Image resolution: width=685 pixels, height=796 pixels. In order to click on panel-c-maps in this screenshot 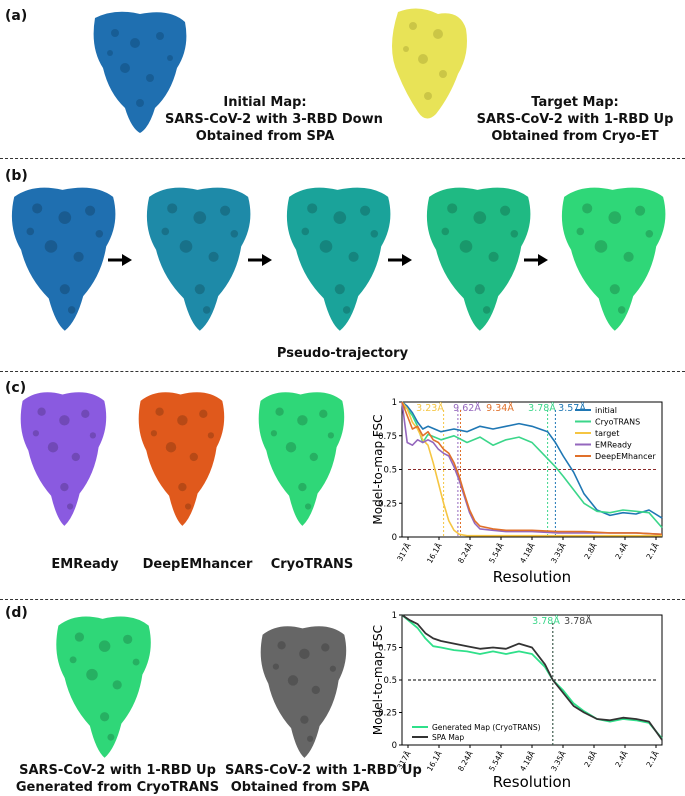, I will do `click(182, 459)`.